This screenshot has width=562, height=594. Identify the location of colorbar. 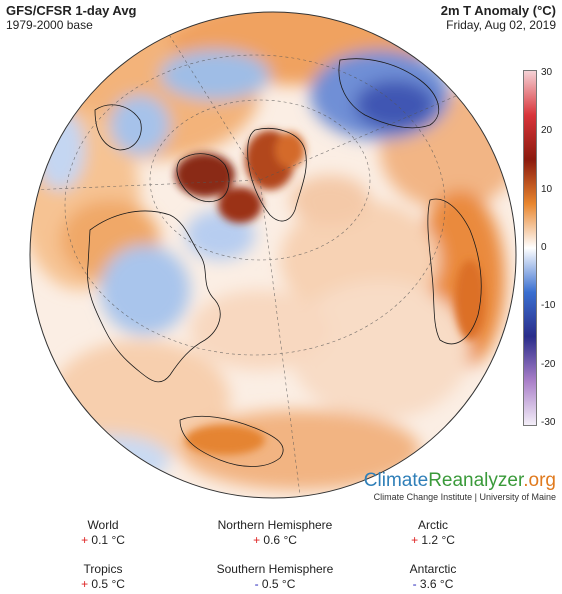
(530, 248).